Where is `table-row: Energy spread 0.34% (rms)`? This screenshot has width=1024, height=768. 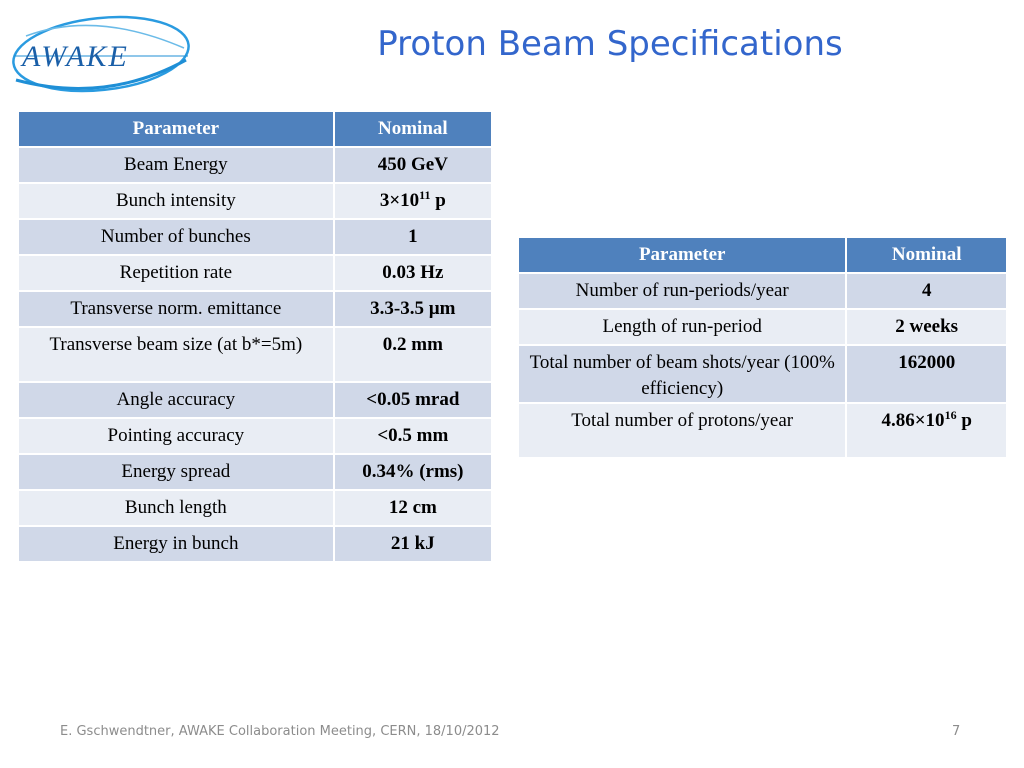
table-row: Energy spread 0.34% (rms) is located at coordinates (255, 472).